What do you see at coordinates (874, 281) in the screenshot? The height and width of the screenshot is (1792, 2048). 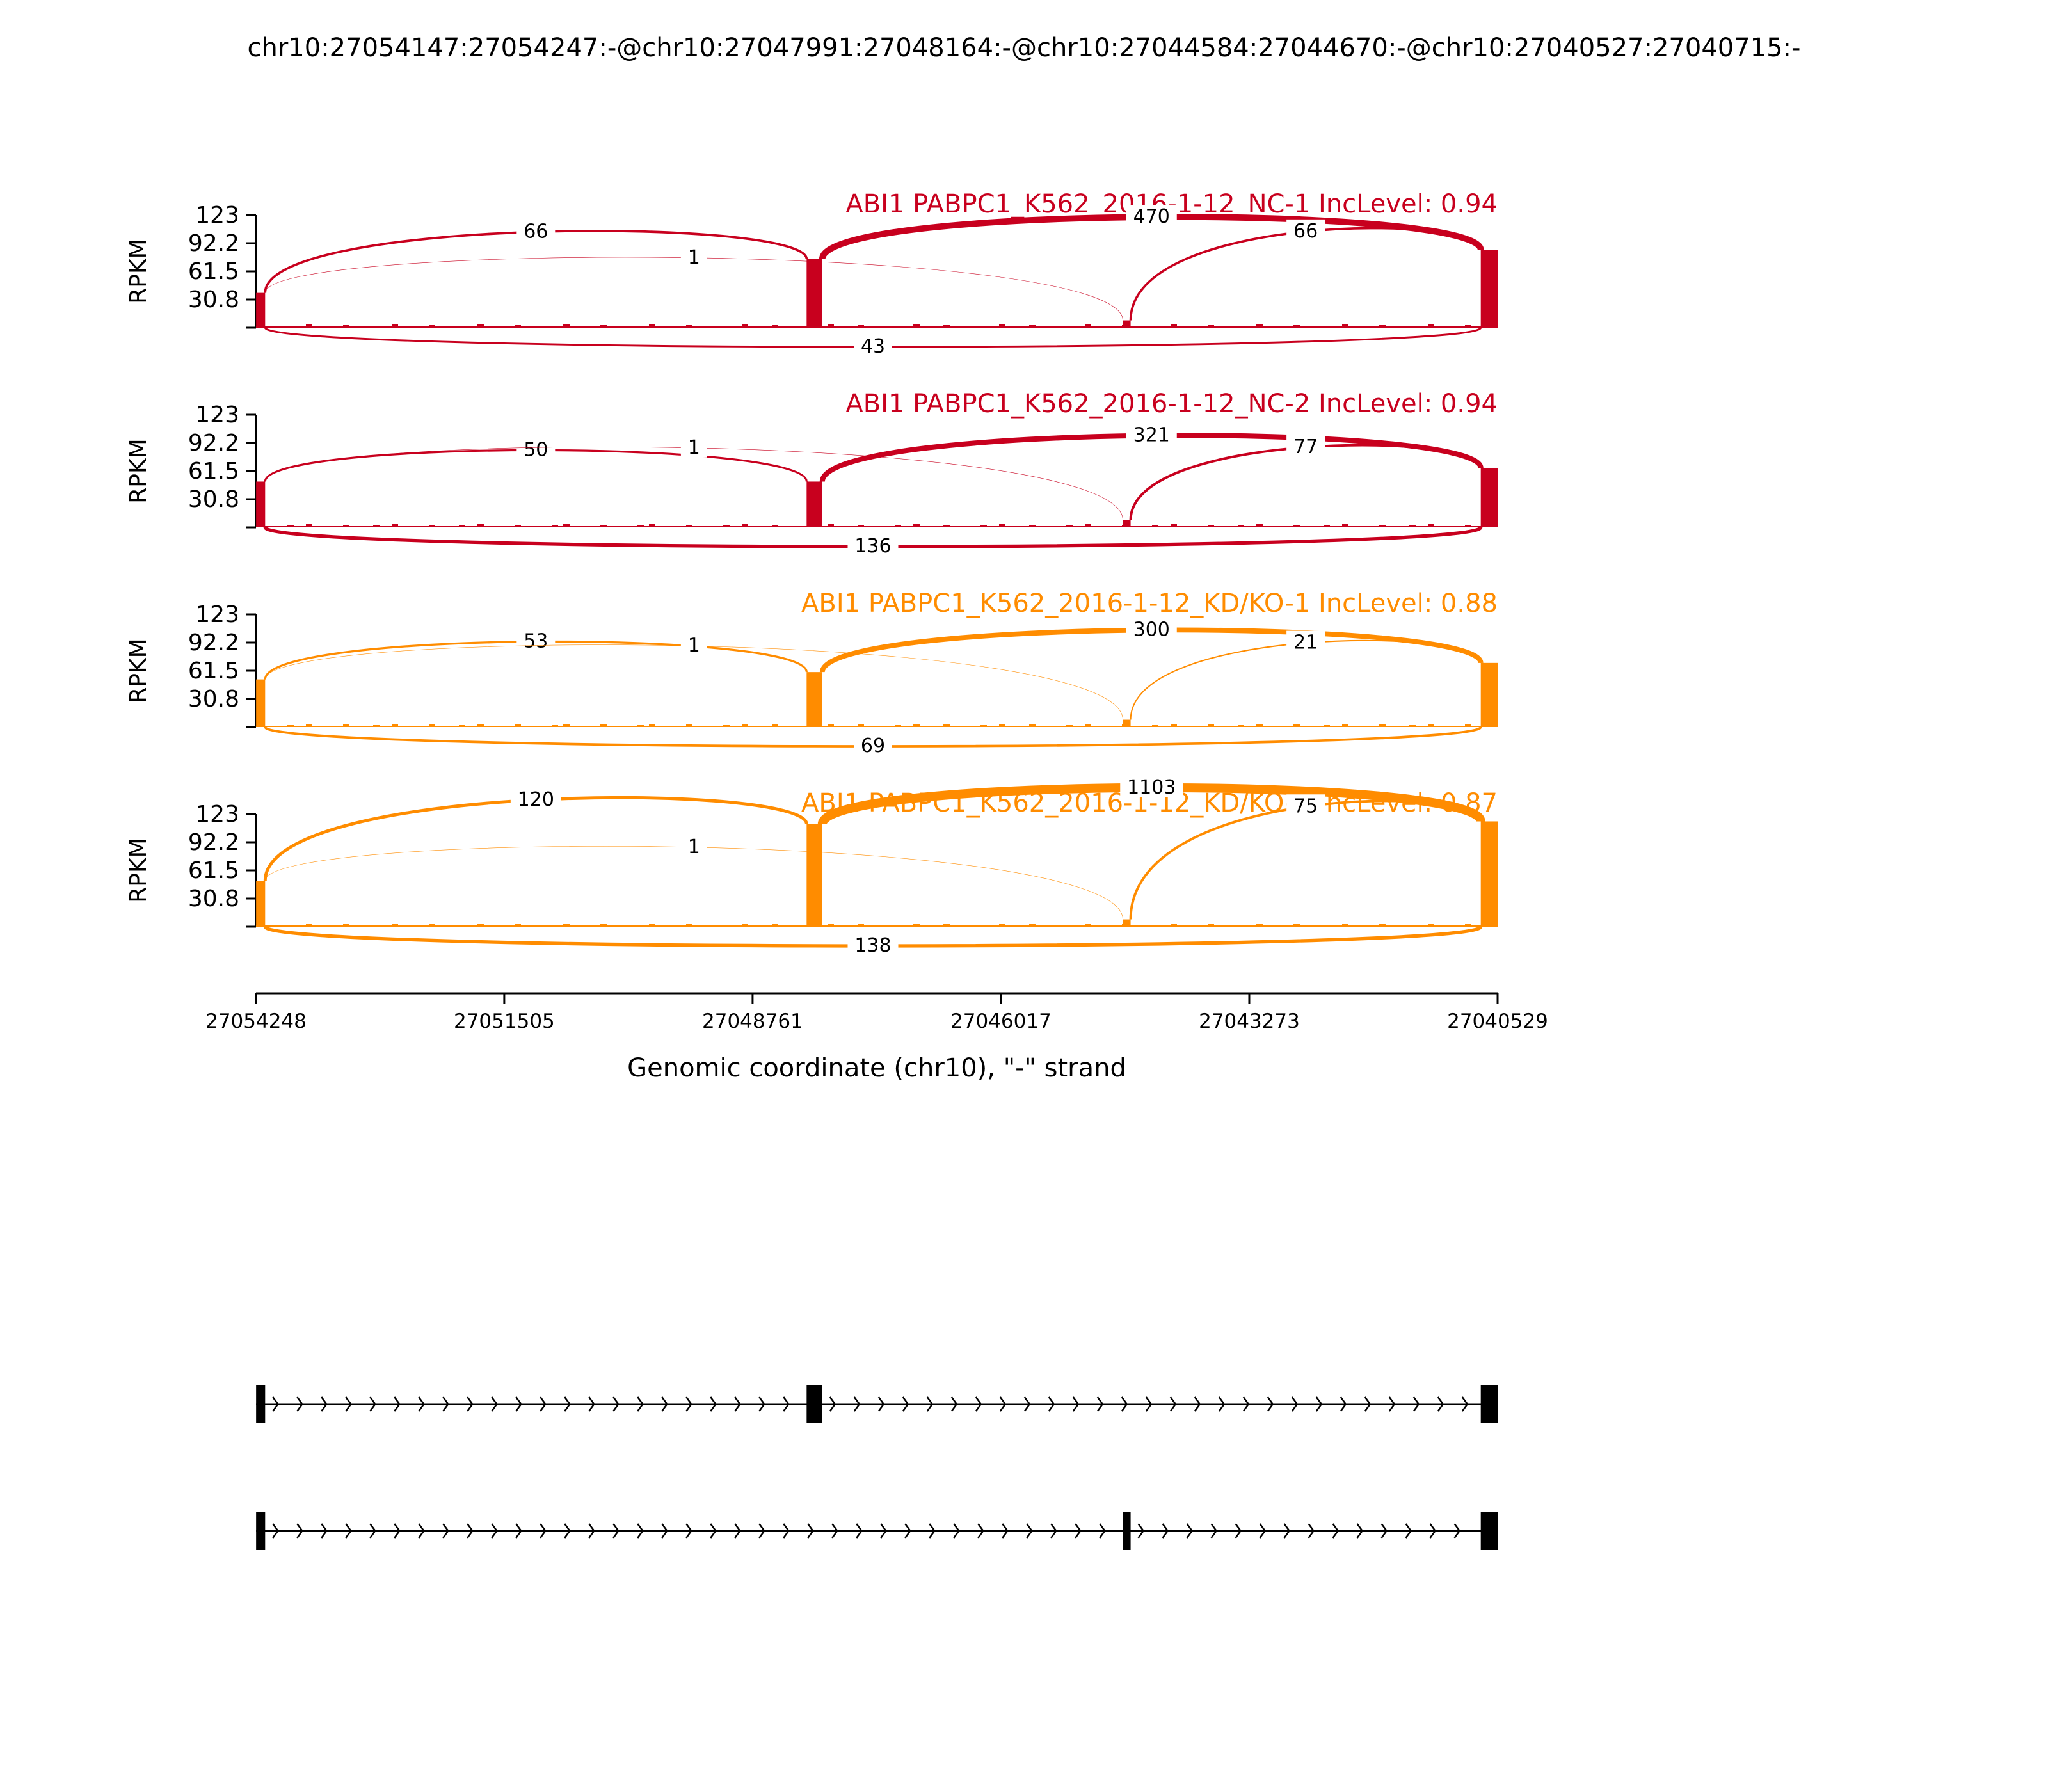 I see `junction-arcs: 66 1 470 66 43` at bounding box center [874, 281].